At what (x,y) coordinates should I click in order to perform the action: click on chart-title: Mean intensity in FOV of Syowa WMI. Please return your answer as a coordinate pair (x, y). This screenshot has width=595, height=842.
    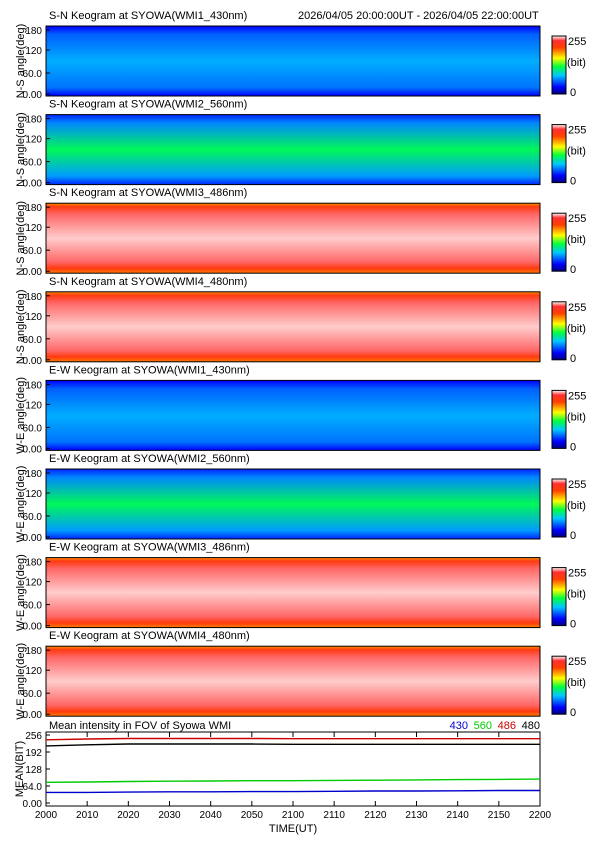
    Looking at the image, I should click on (140, 726).